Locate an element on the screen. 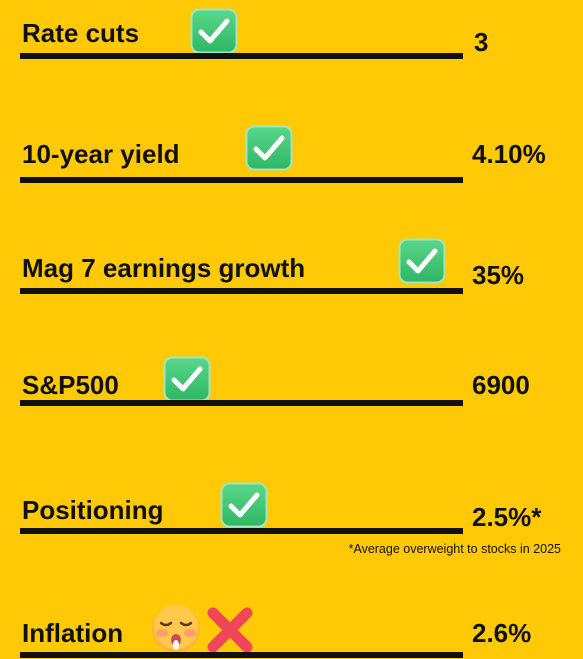 This screenshot has width=583, height=659. face-emoji is located at coordinates (176, 629).